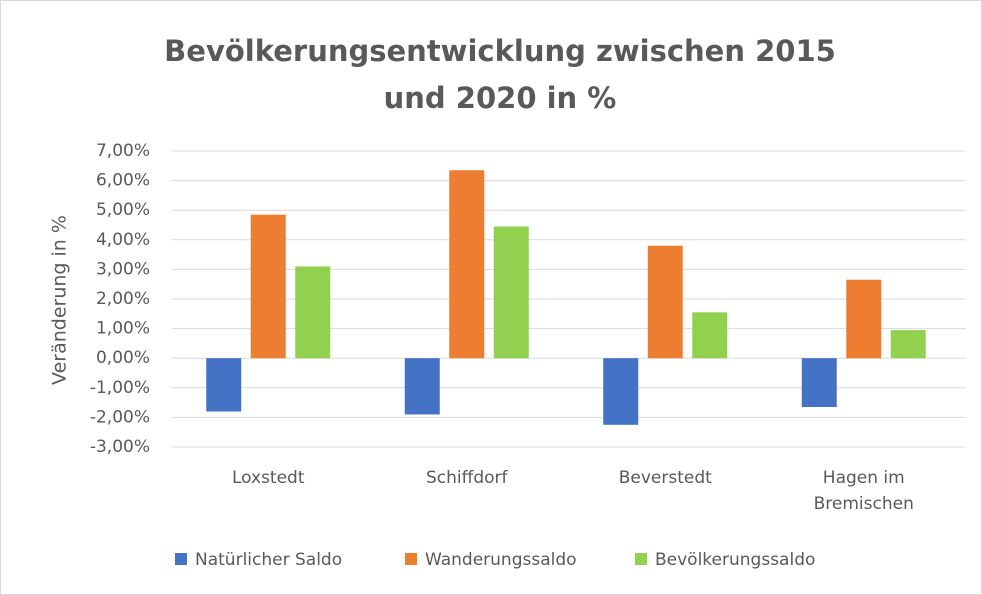 This screenshot has width=982, height=595. I want to click on y-tick-label: -1,00%, so click(120, 388).